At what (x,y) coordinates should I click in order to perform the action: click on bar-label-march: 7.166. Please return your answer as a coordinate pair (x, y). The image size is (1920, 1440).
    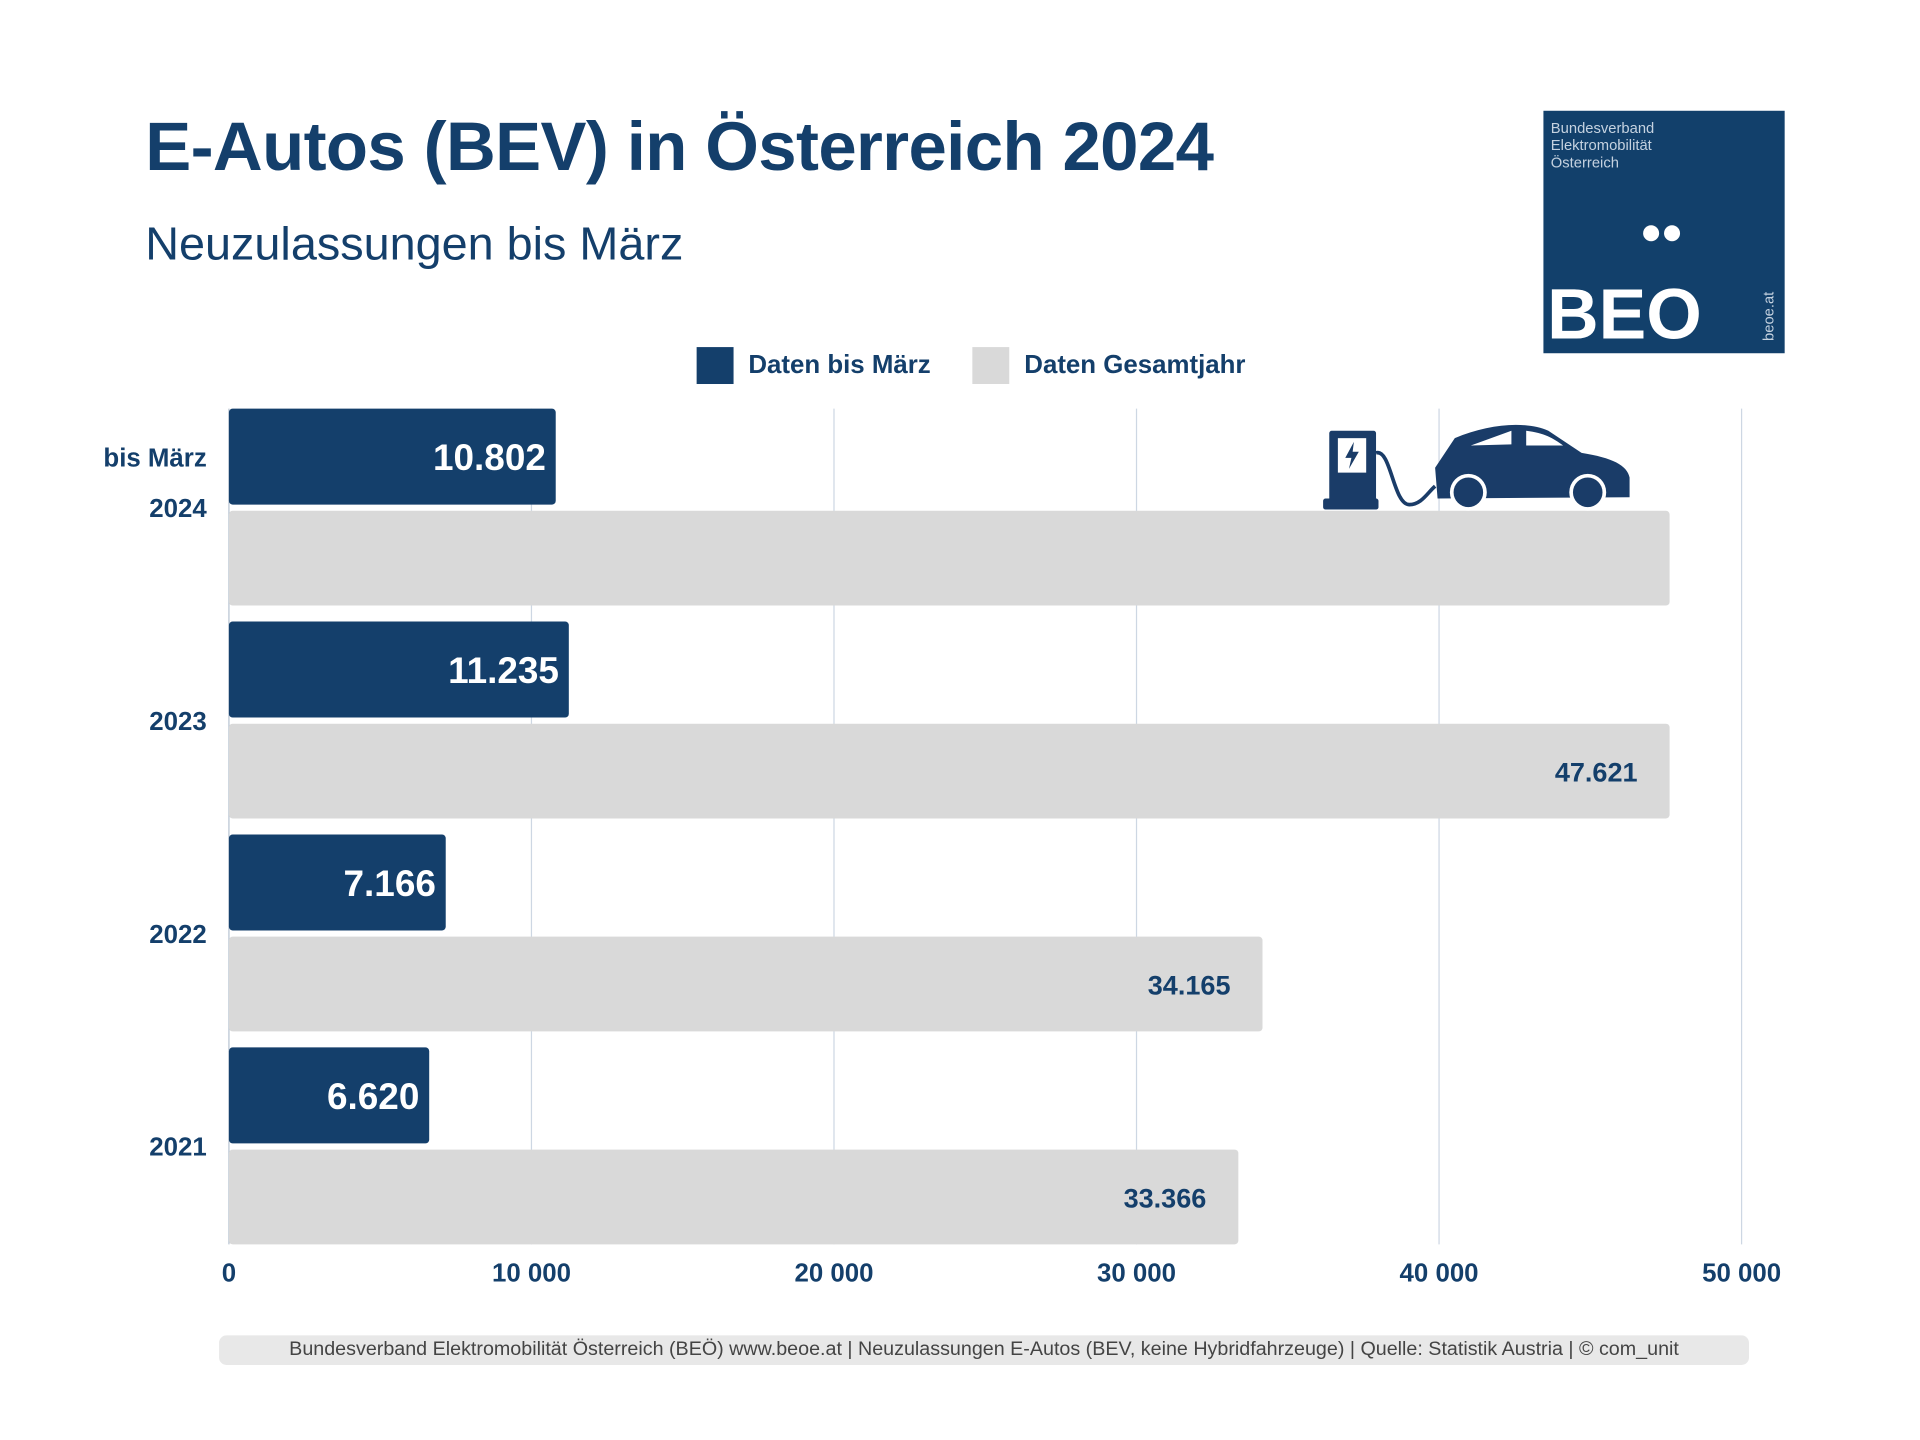
    Looking at the image, I should click on (390, 883).